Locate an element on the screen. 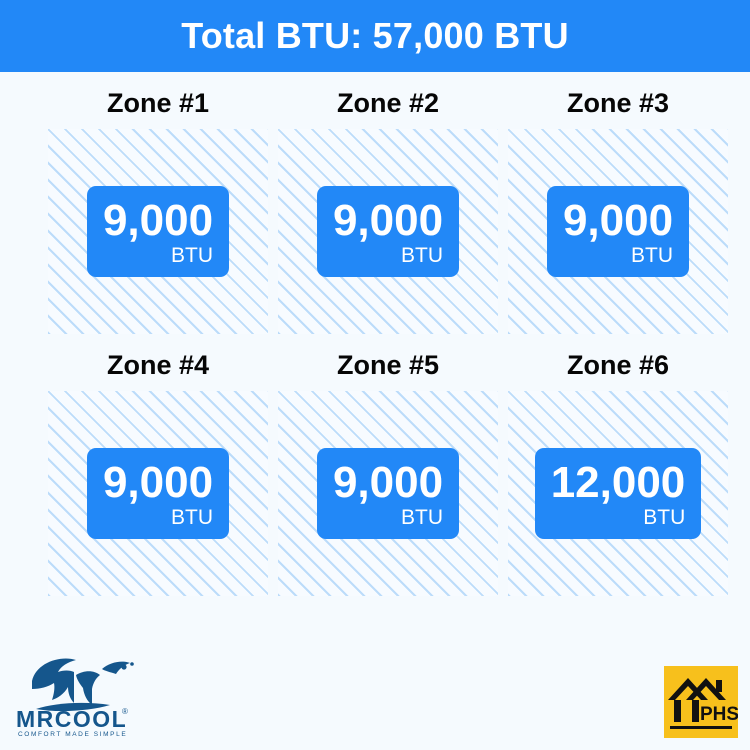 The image size is (750, 750). svg-text: COMFORT MADE SIMPLE is located at coordinates (72, 734).